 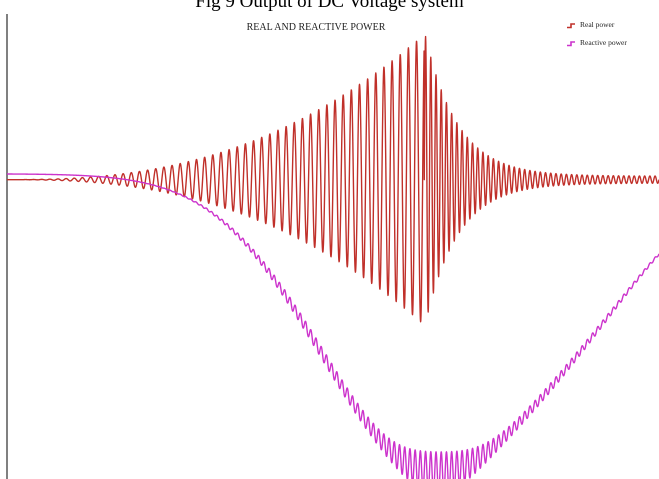 I want to click on legend-label-reactive-power: Reactive power, so click(x=603, y=42).